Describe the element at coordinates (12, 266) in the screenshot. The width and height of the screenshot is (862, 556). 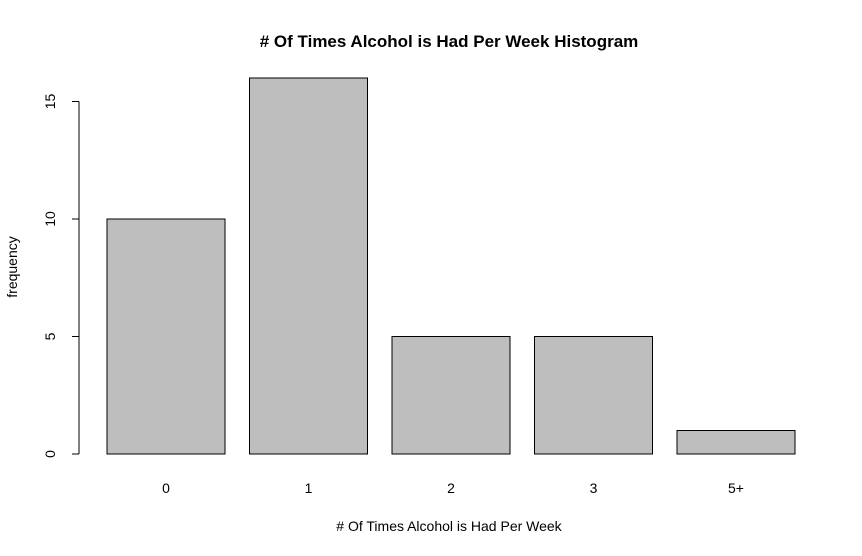
I see `y-axis-label: frequency` at that location.